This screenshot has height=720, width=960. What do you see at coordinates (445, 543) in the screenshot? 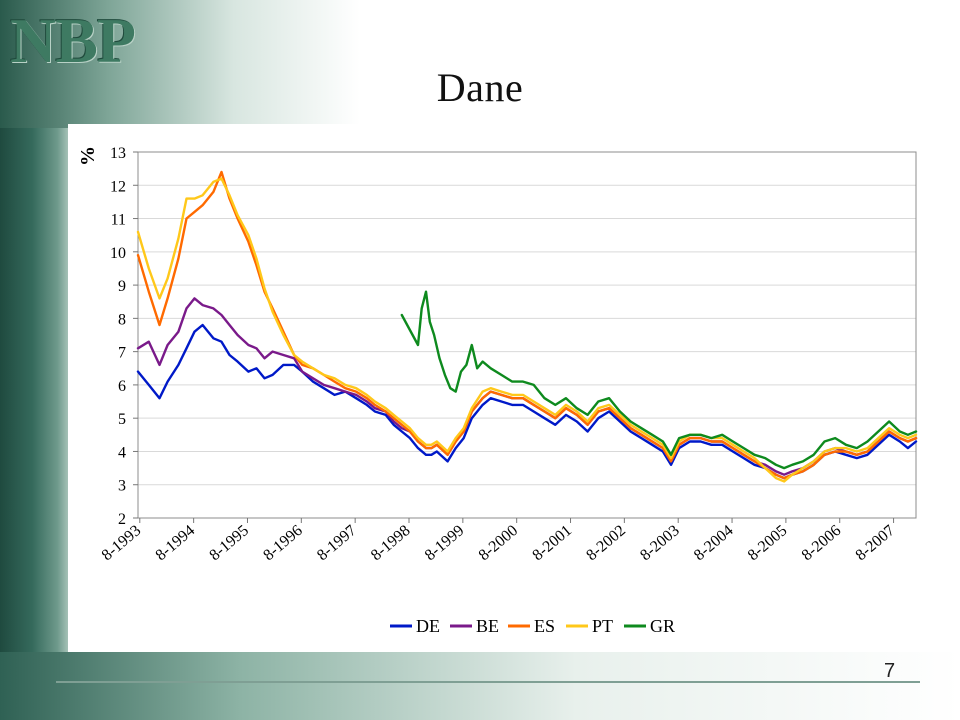
I see `x-tick-label: 8-1999` at bounding box center [445, 543].